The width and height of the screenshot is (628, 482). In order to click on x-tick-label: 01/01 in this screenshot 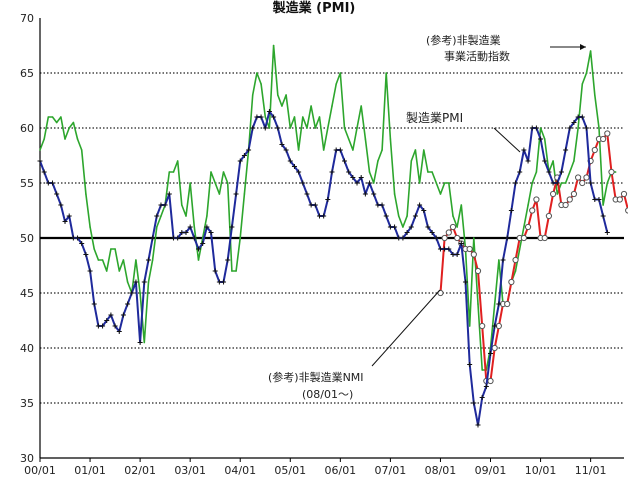, I will do `click(90, 470)`.